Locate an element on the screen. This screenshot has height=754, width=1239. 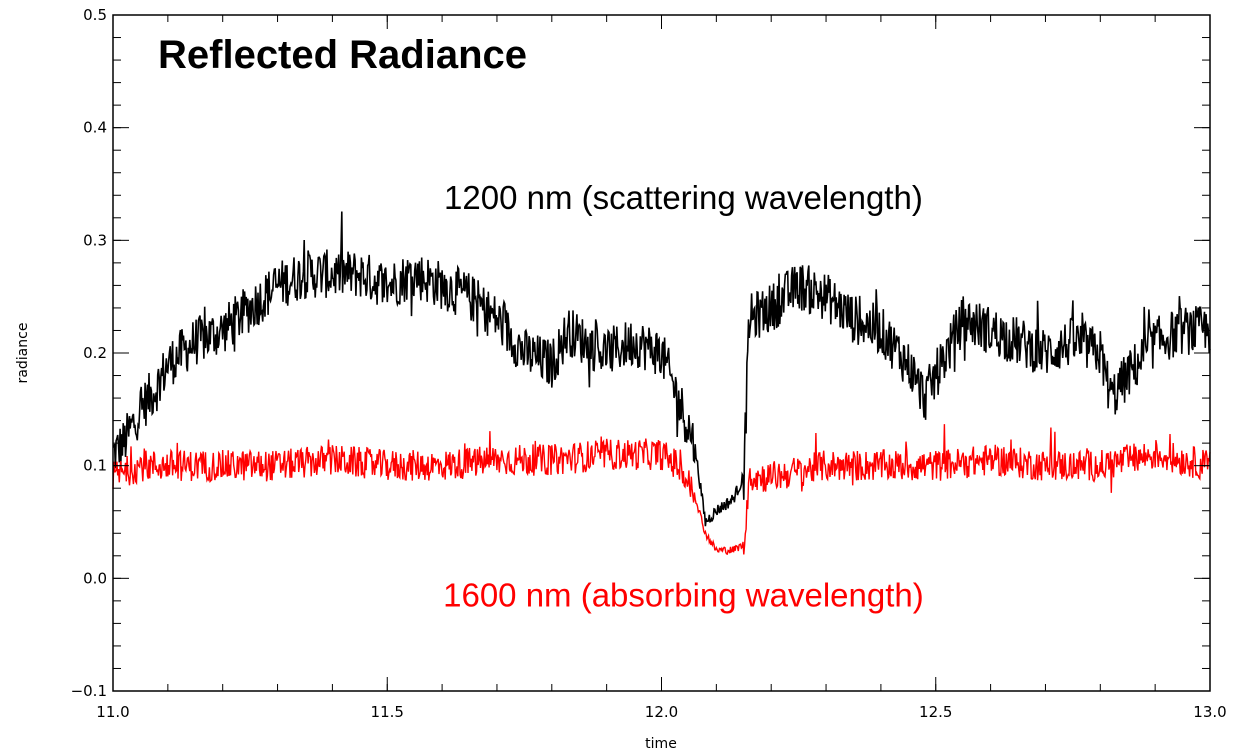
y-axis-title: radiance is located at coordinates (23, 353).